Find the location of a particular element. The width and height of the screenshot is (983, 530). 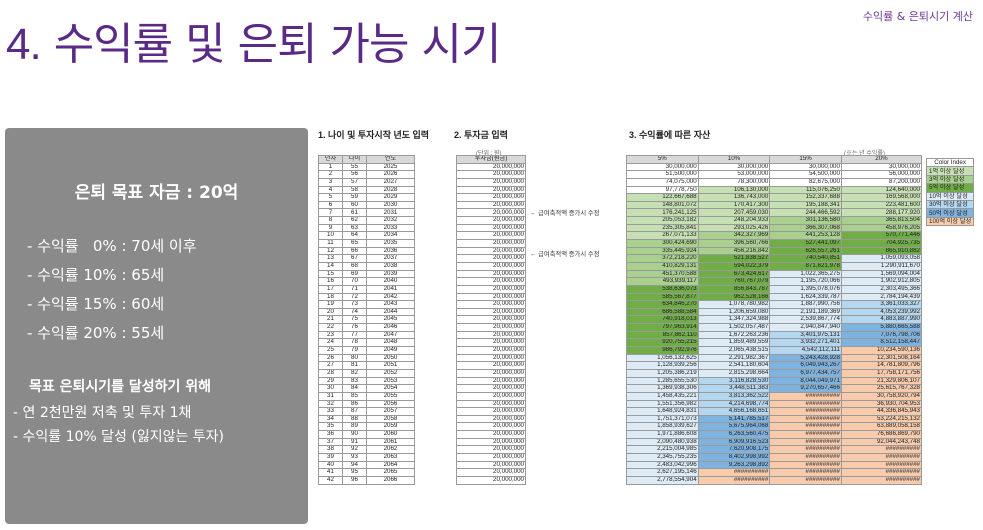

year-cell: 2044 is located at coordinates (390, 312).